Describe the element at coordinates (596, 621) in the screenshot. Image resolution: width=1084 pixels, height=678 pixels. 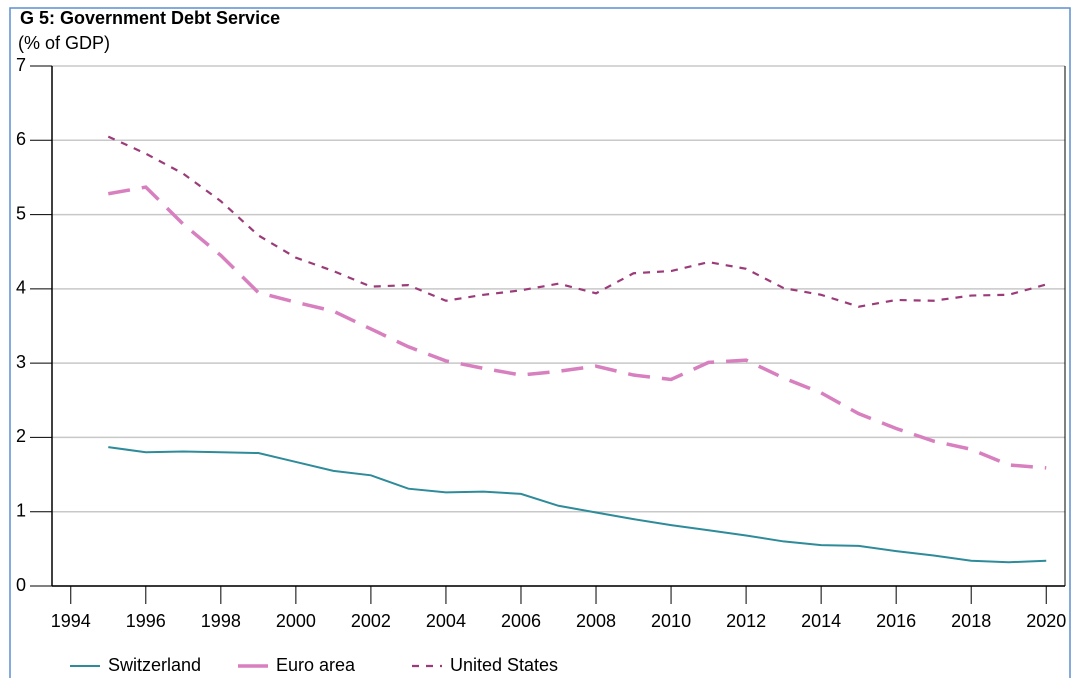
I see `x-tick-label: 2008` at that location.